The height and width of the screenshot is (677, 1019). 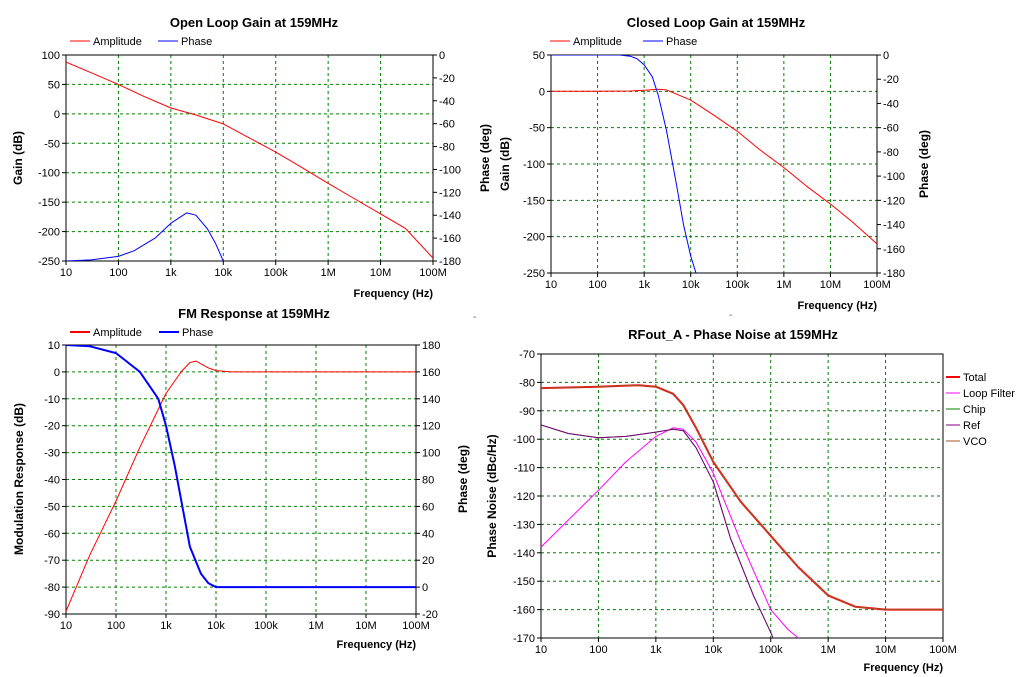 I want to click on legend: Total Loop Filter Chip Ref VCO, so click(x=980, y=410).